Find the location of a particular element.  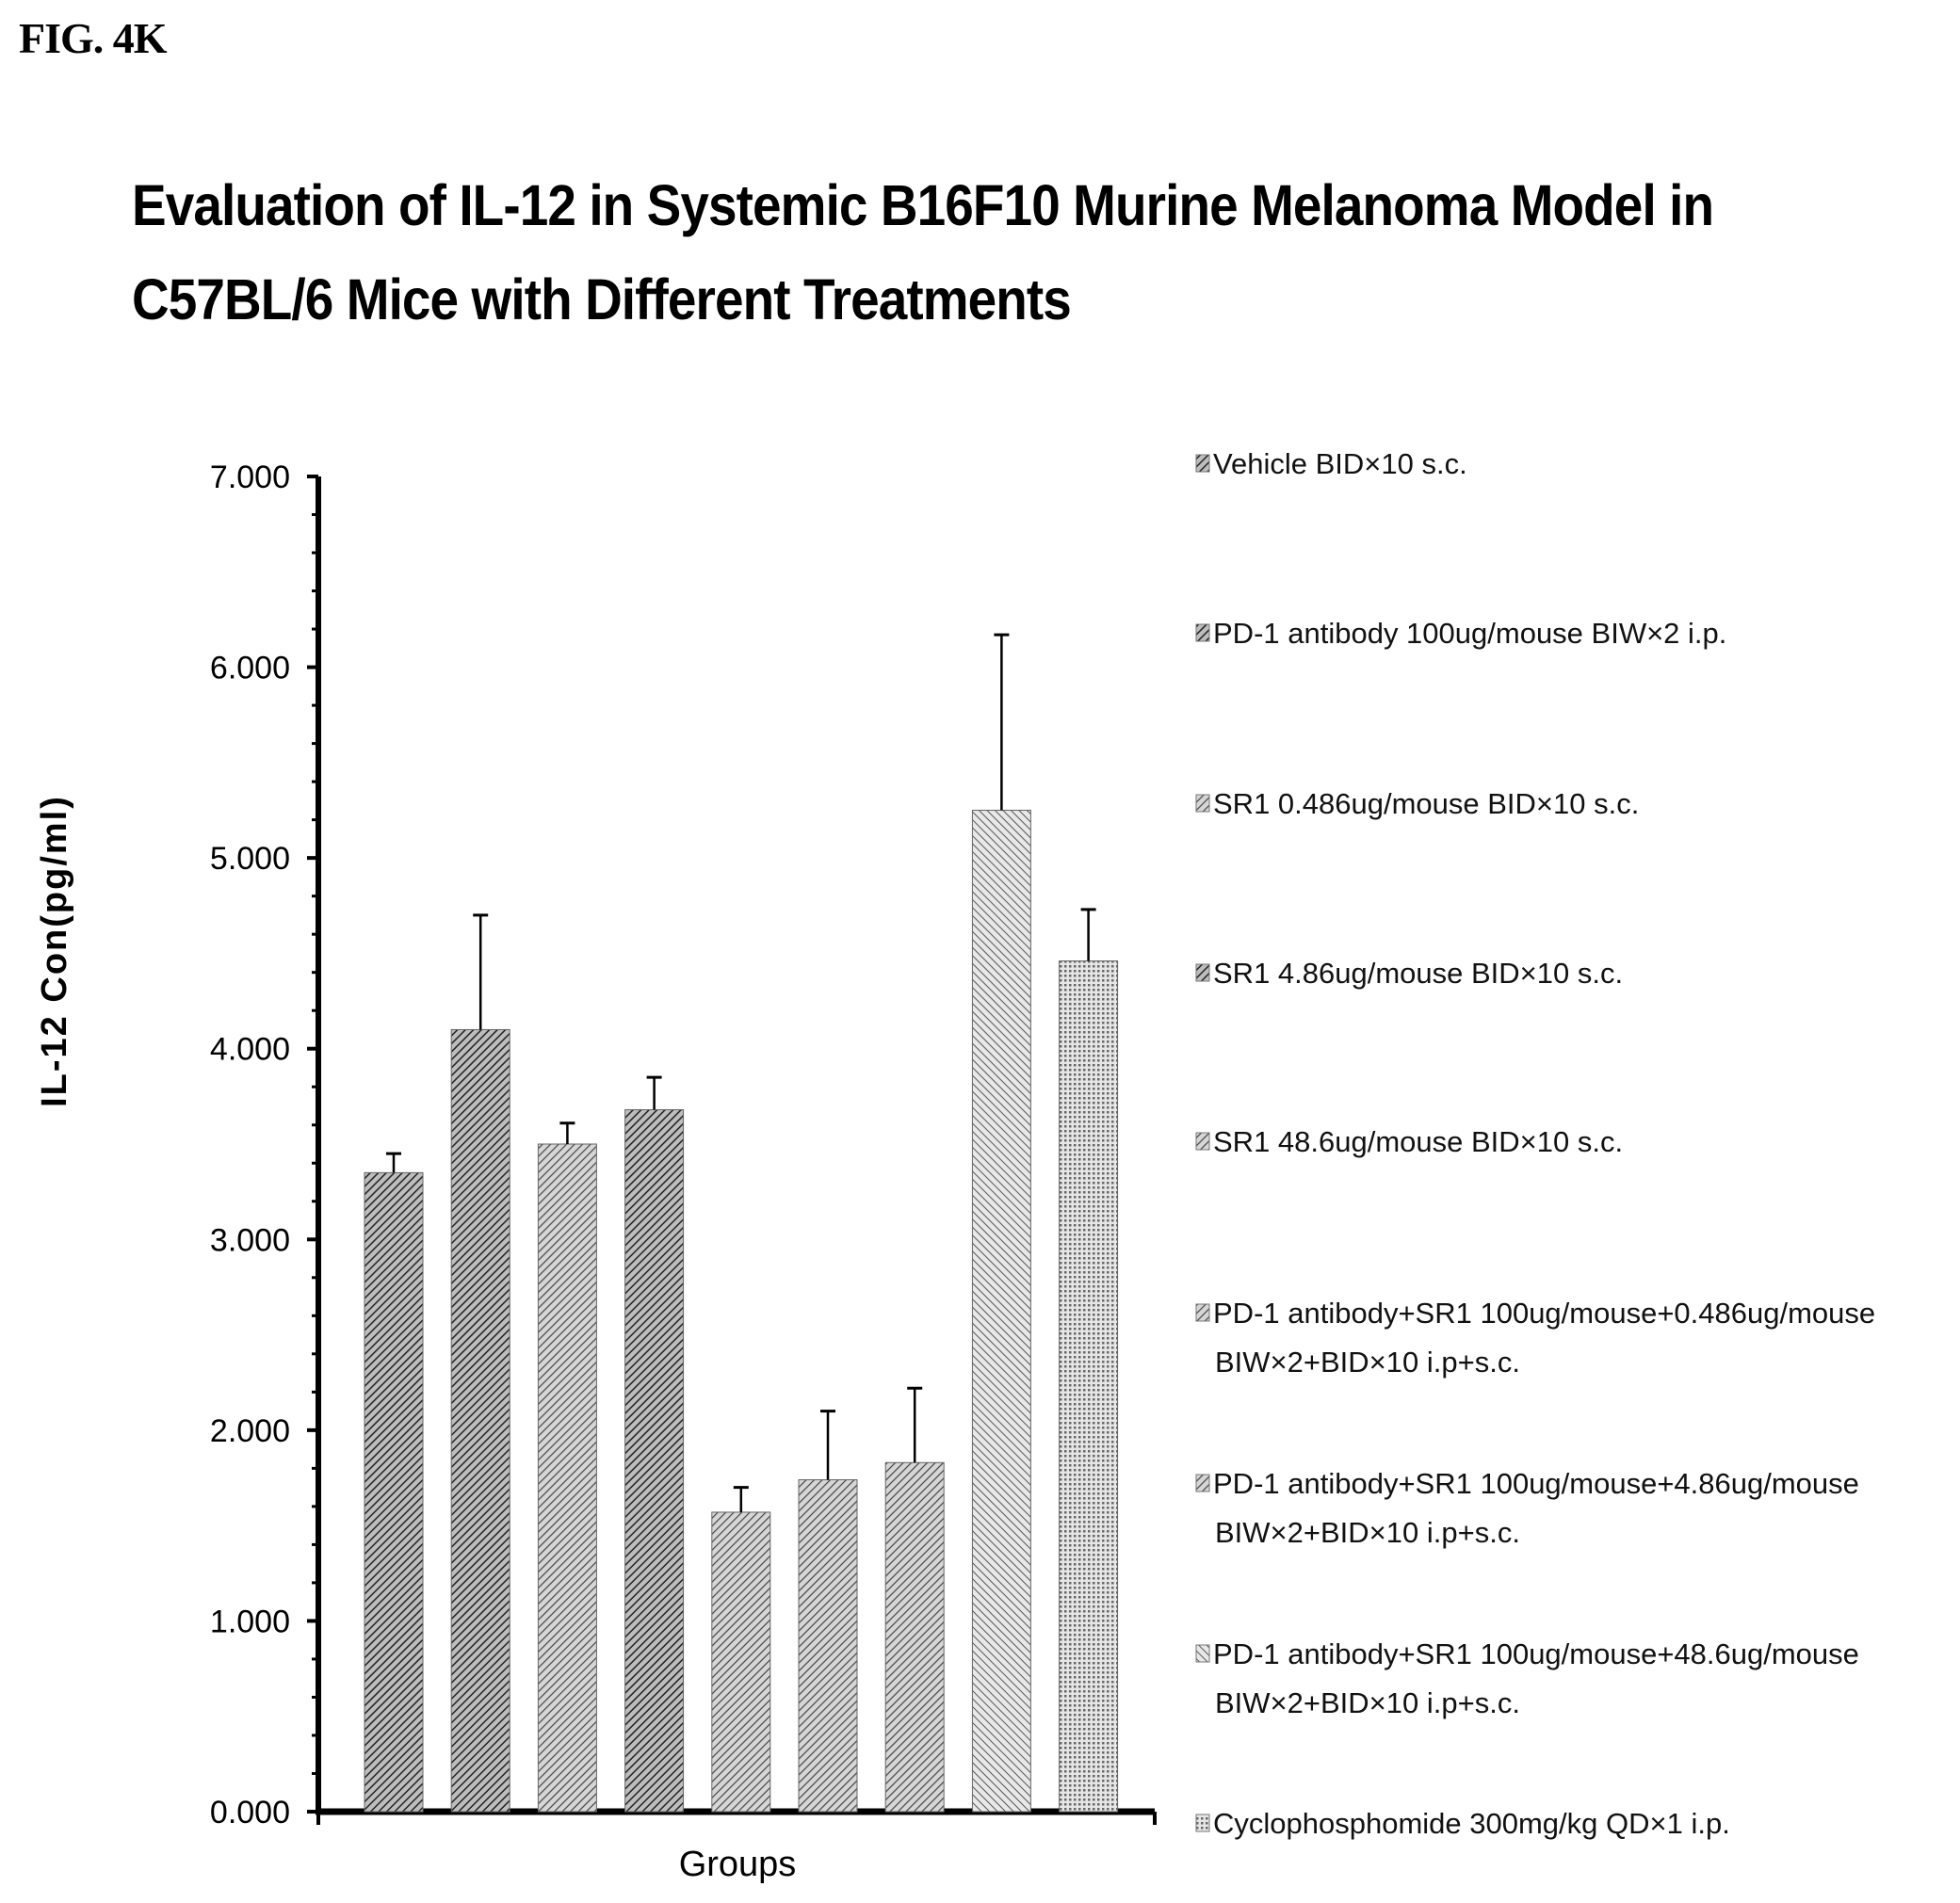

y-axis-title: IL-12 Con(pg/ml) is located at coordinates (54, 951).